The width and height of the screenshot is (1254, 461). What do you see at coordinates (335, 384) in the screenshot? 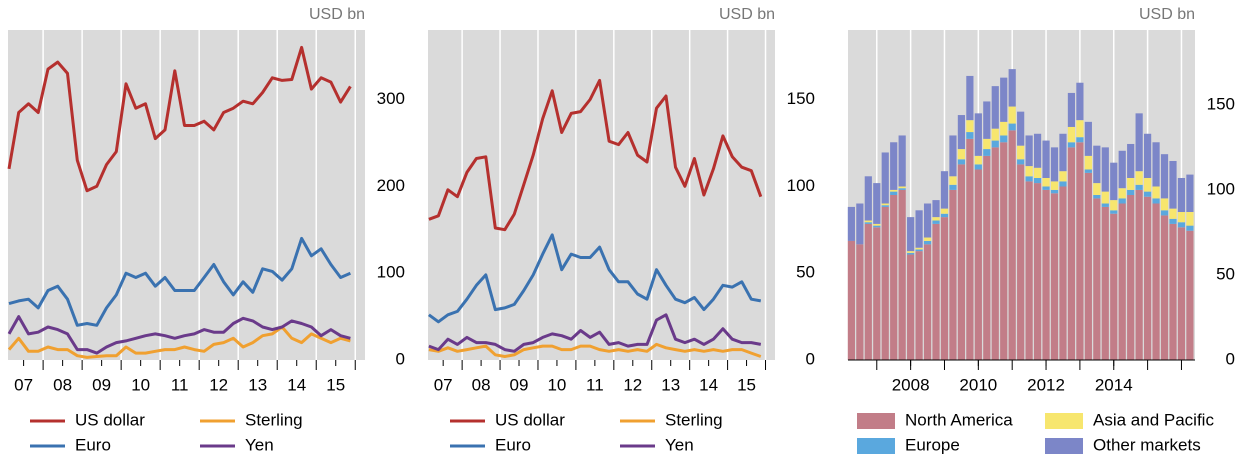
I see `x-tick-label: 15` at bounding box center [335, 384].